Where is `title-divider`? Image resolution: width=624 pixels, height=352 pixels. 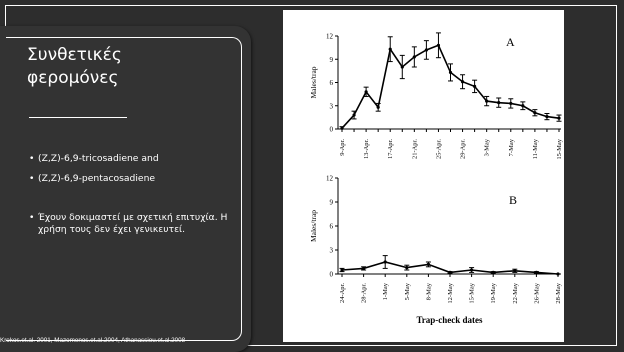 title-divider is located at coordinates (78, 117).